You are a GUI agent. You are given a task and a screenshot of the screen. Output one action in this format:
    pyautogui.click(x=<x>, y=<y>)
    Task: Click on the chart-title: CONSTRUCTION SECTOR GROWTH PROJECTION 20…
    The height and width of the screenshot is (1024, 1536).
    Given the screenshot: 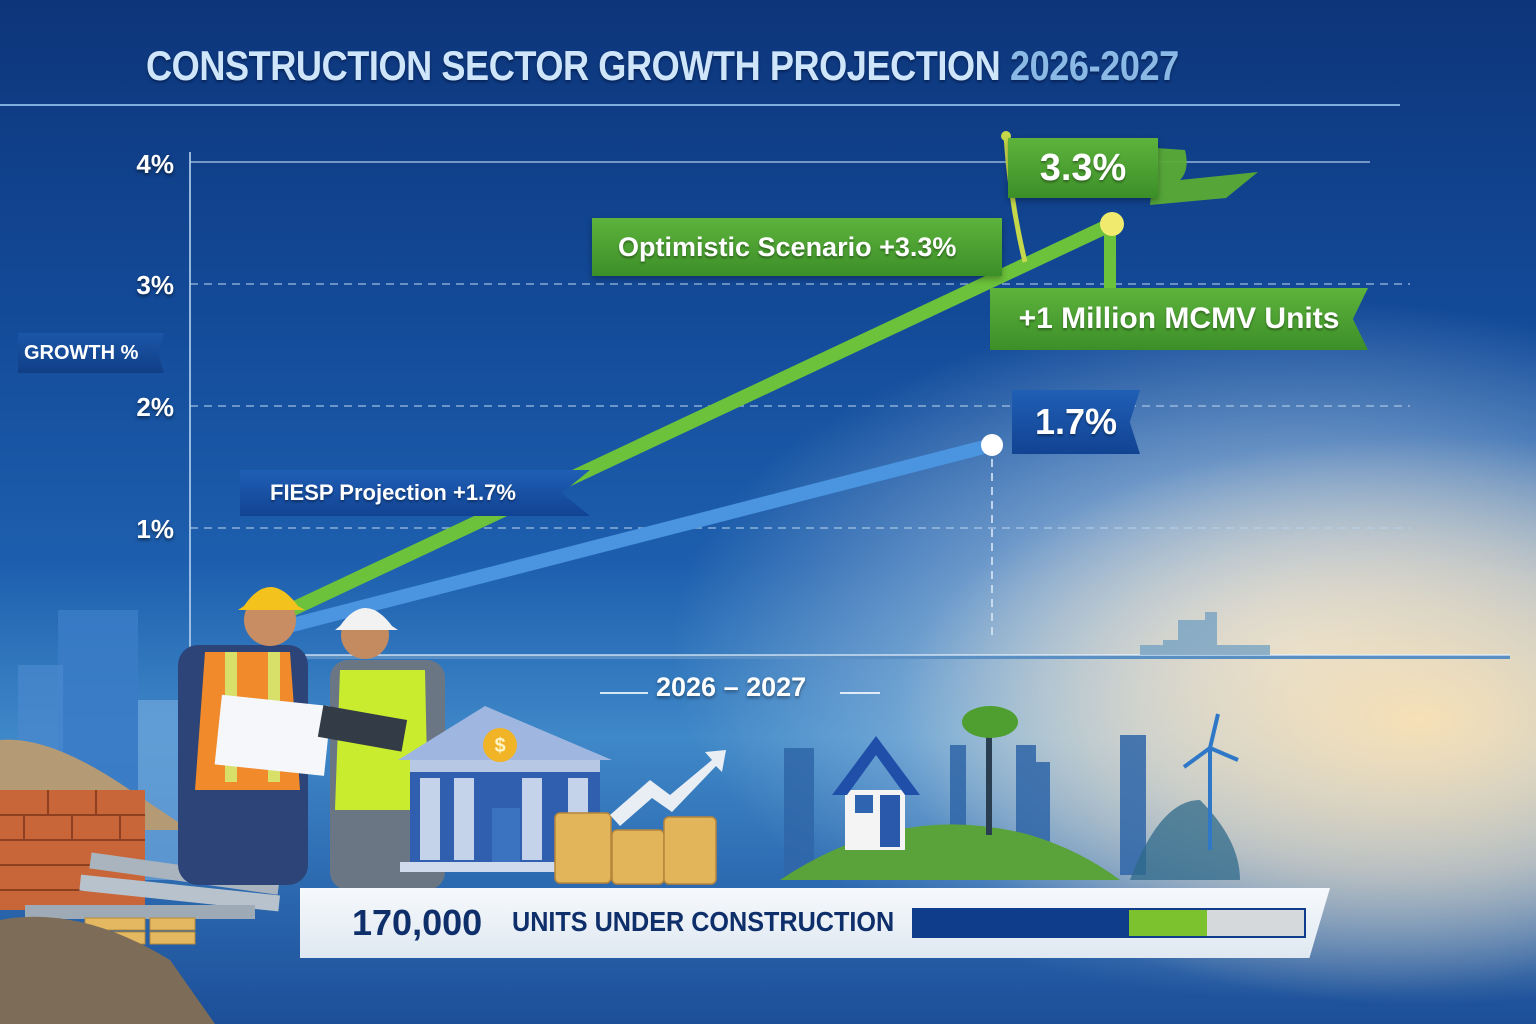 What is the action you would take?
    pyautogui.click(x=662, y=66)
    